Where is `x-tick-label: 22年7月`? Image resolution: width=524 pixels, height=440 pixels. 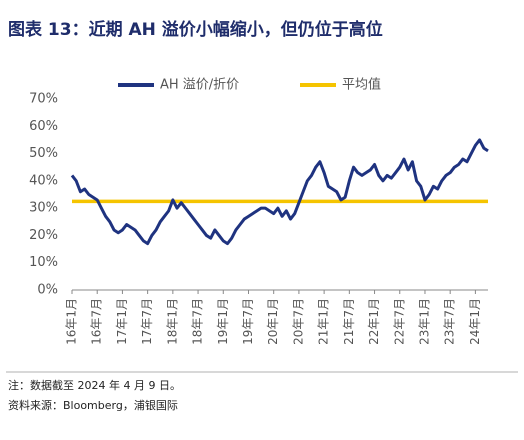 x-tick-label: 22年7月 is located at coordinates (399, 321).